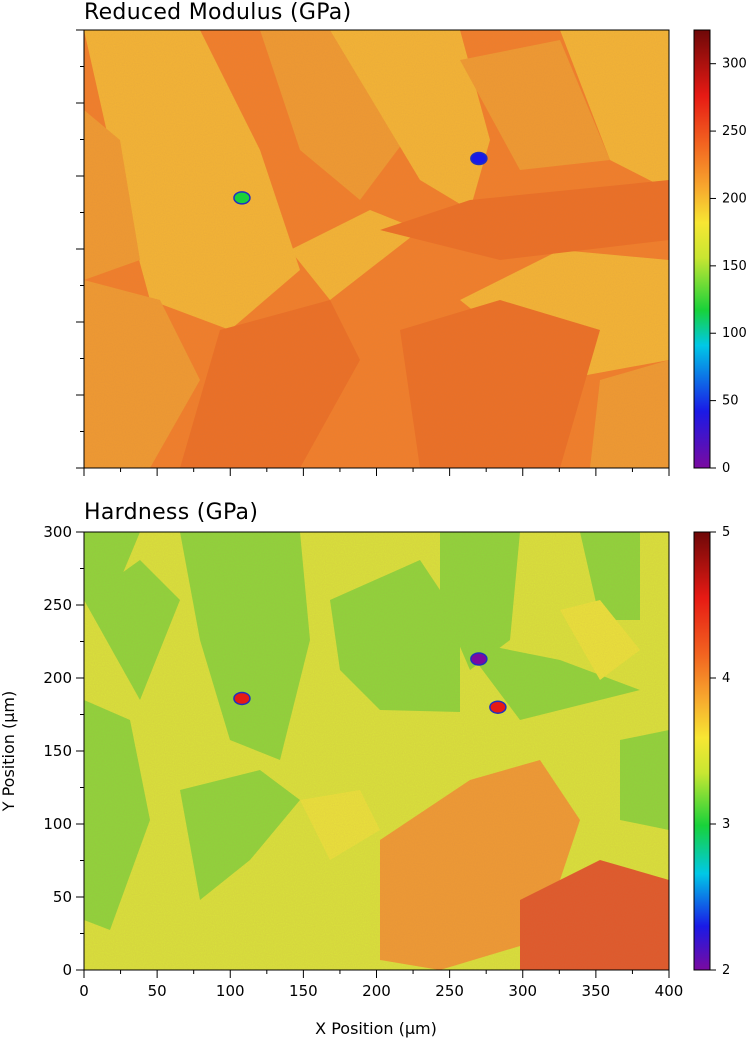 The image size is (750, 1043). Describe the element at coordinates (67, 970) in the screenshot. I see `y-tick-label: 0` at that location.